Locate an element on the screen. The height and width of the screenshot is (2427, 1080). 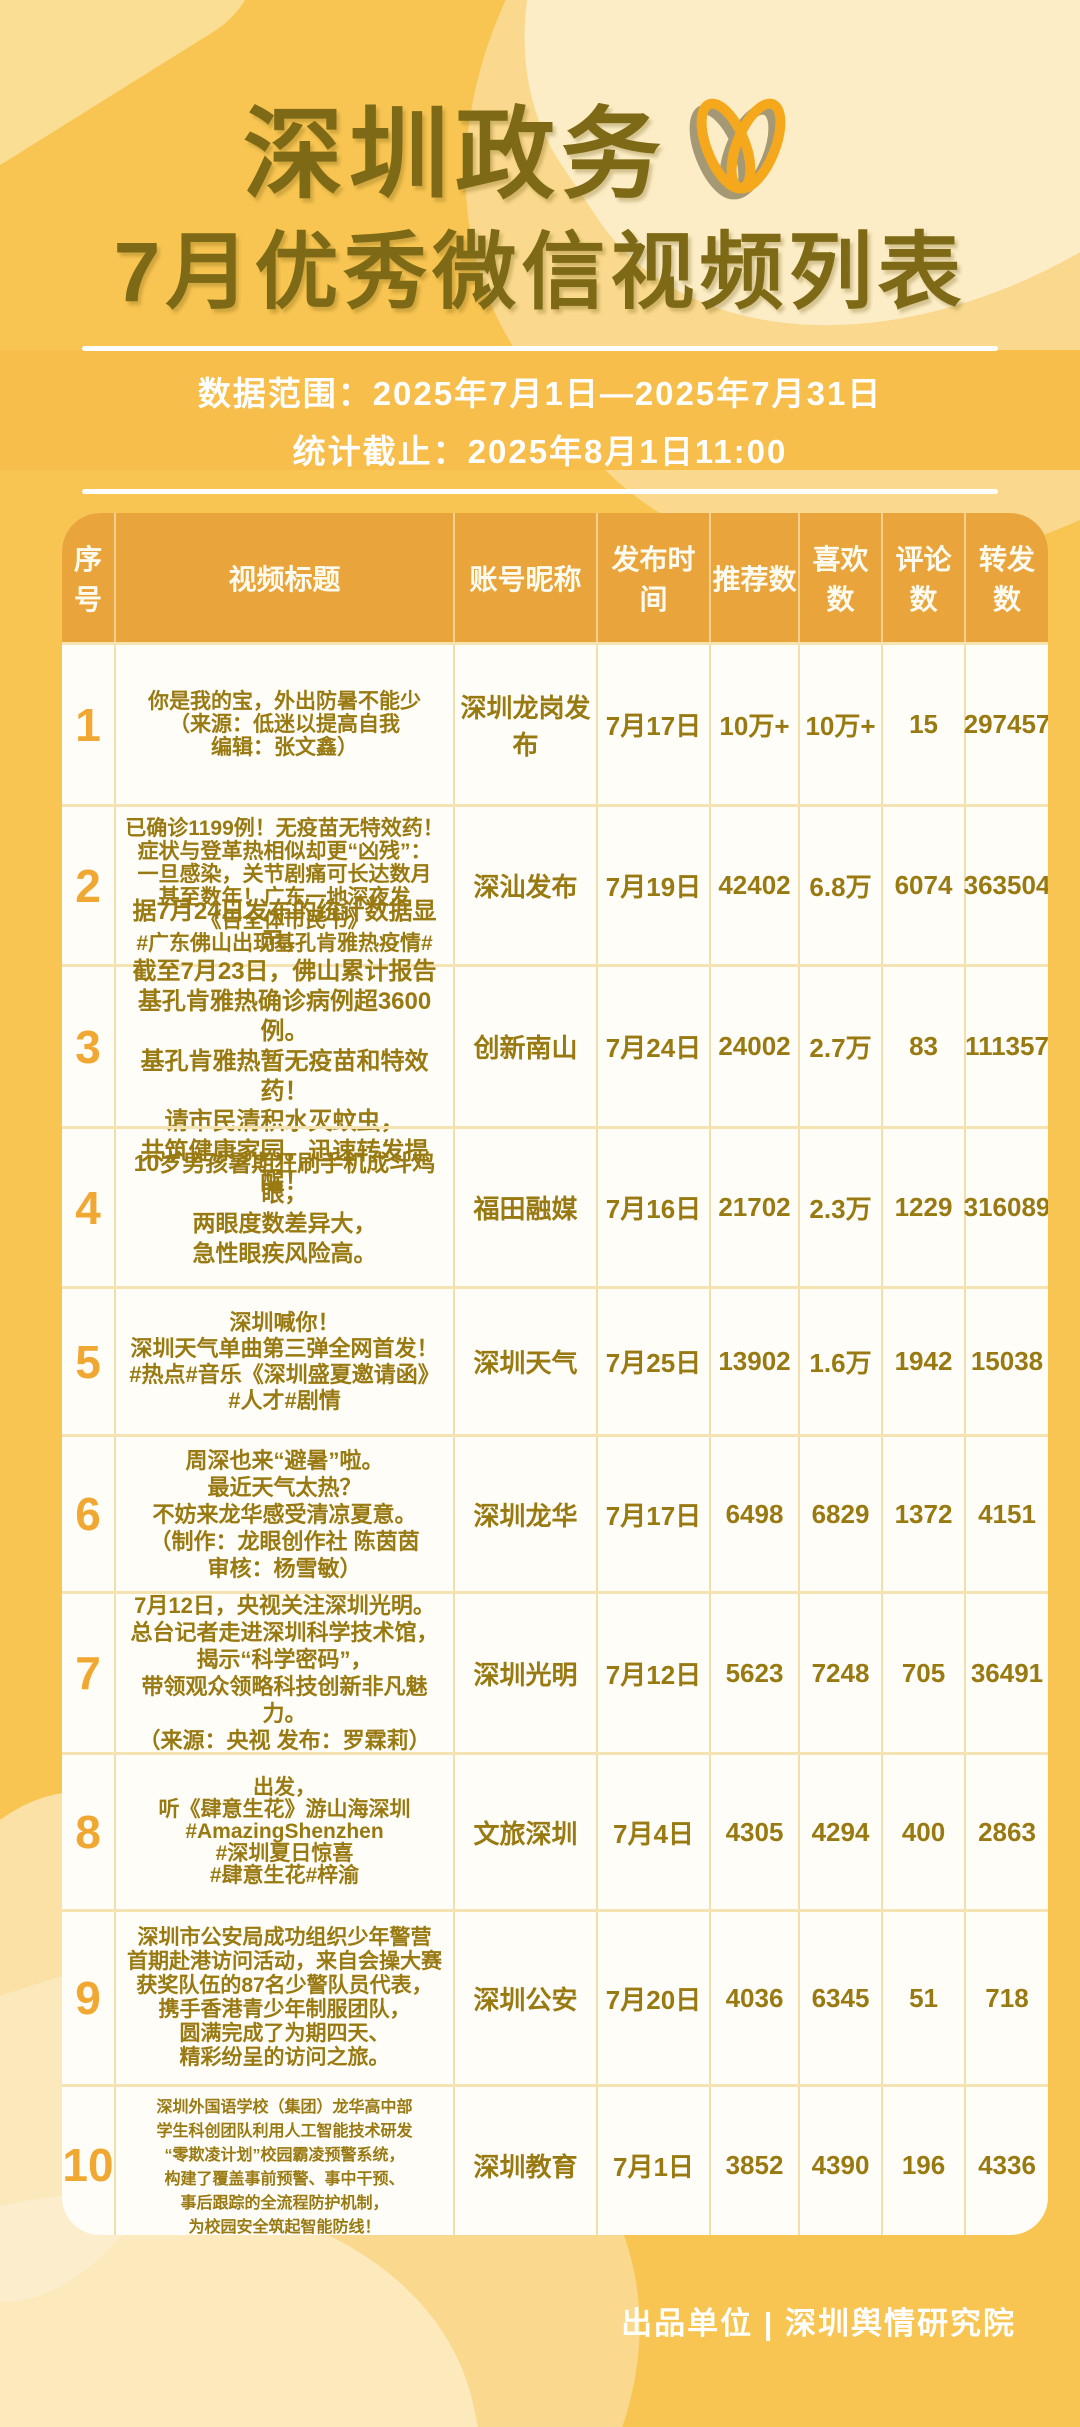
header-date: 发布时间 is located at coordinates (654, 577).